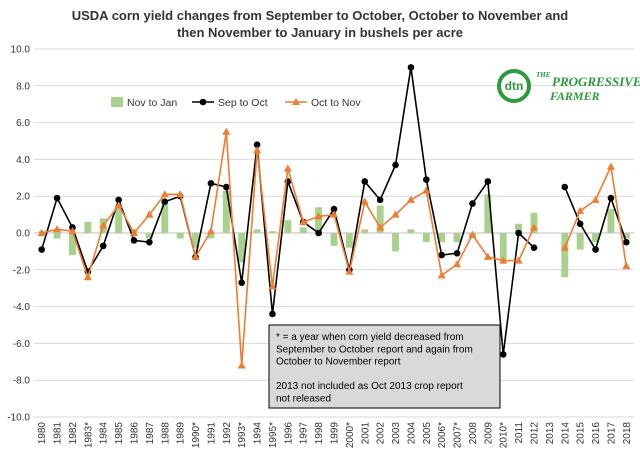 This screenshot has height=460, width=640. I want to click on x-tick-label: 2006*, so click(442, 435).